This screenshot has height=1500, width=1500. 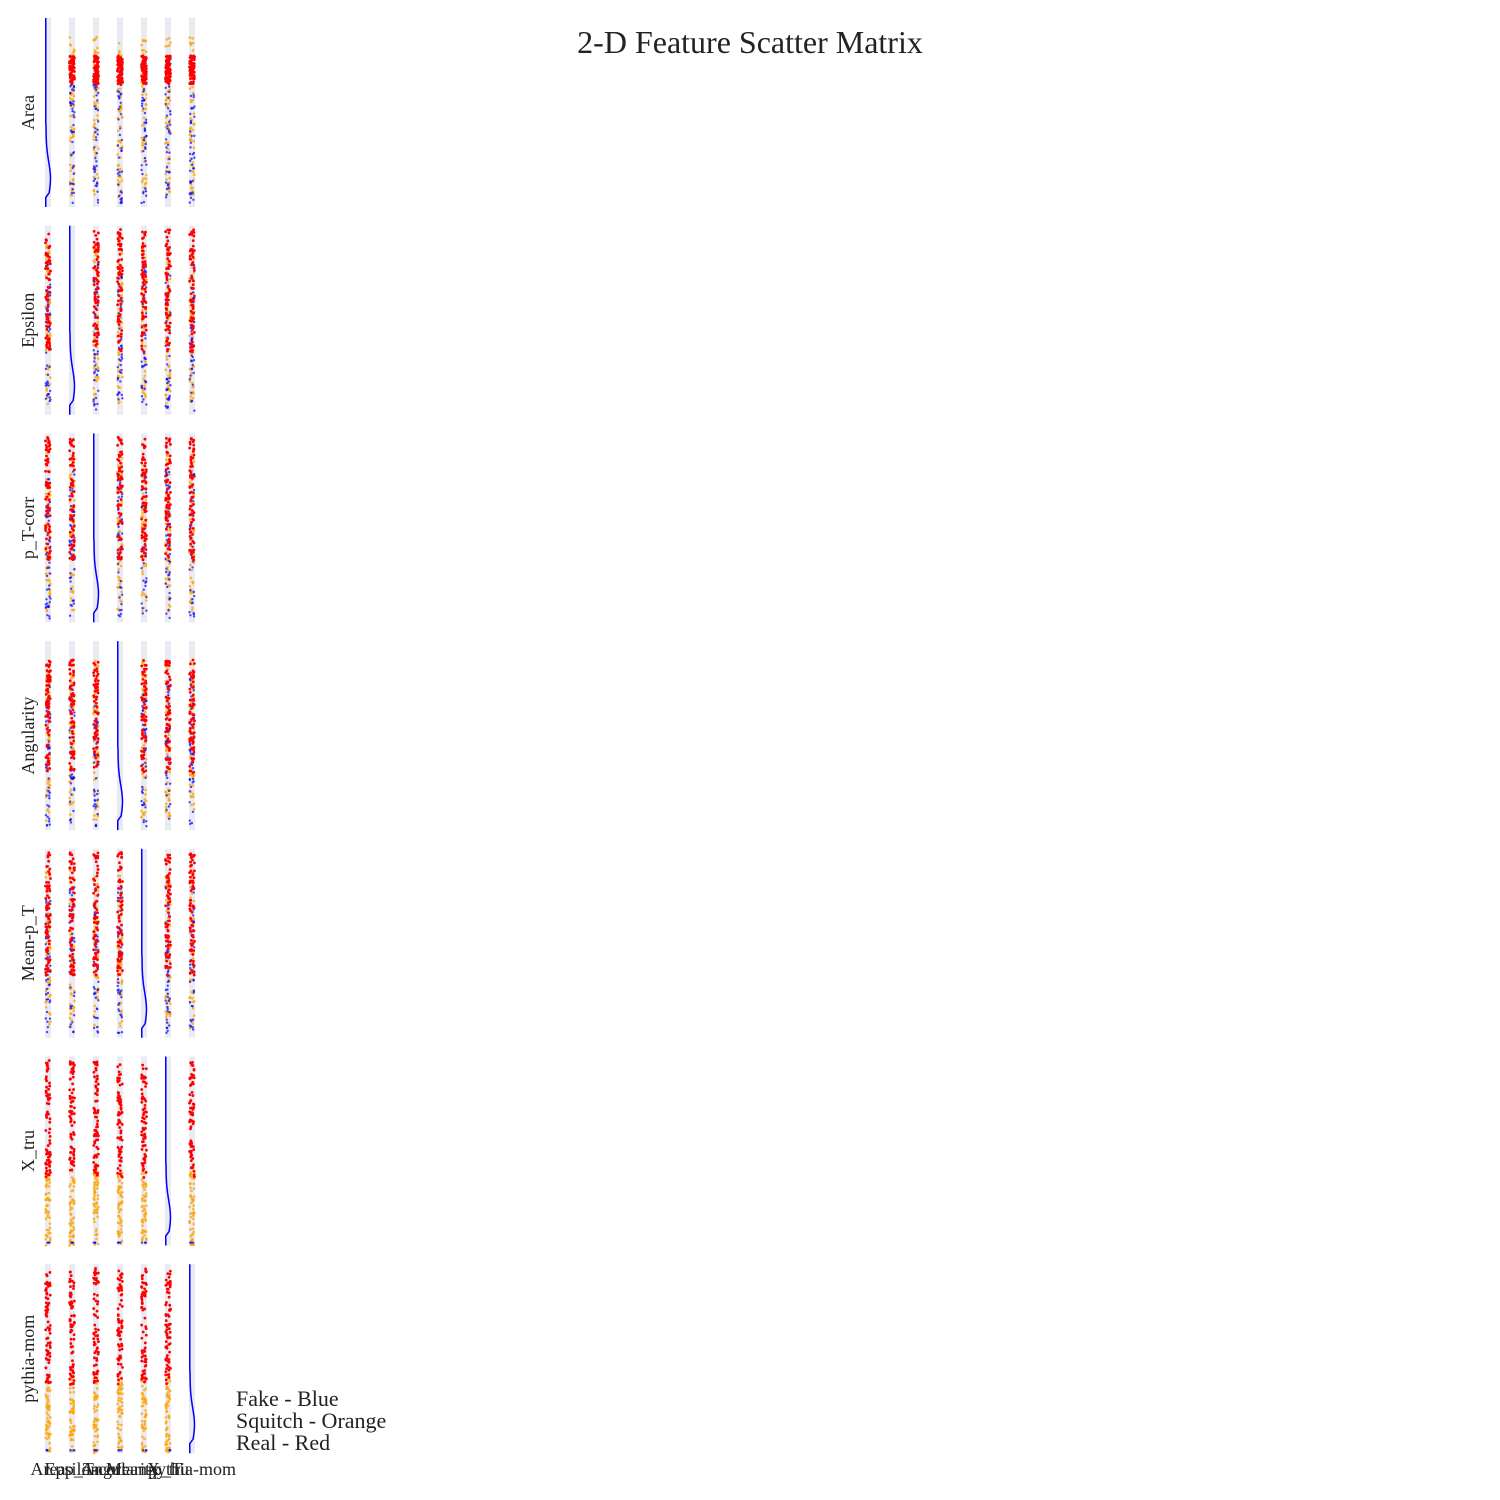 What do you see at coordinates (96, 943) in the screenshot?
I see `panel-Mean-p_T-vs-p_T-corr` at bounding box center [96, 943].